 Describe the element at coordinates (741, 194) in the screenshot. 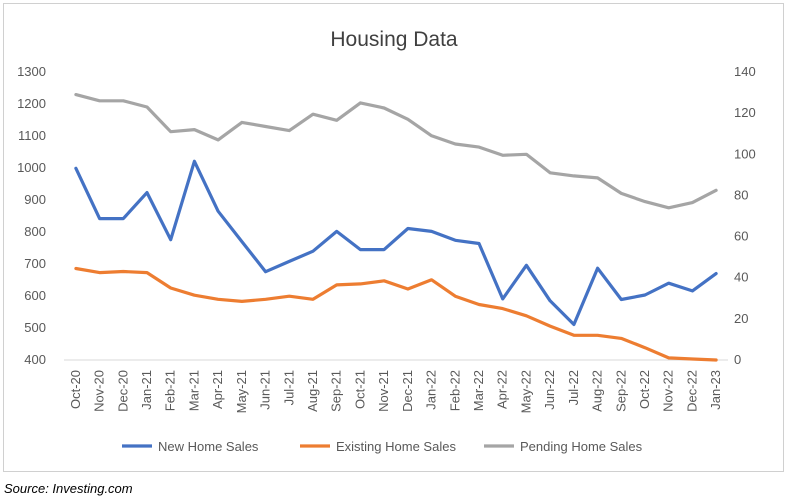

I see `right-tick-label: 80` at that location.